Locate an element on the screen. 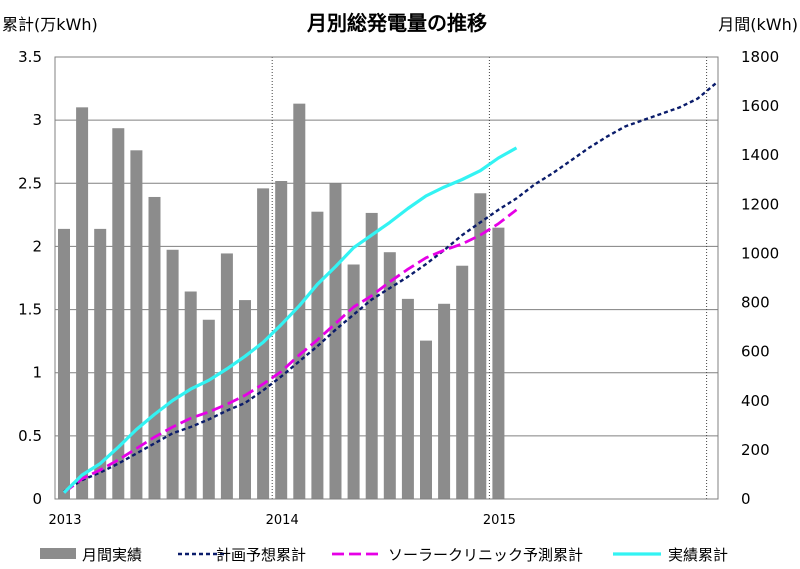  y-tick-label-left: 0 is located at coordinates (37, 499).